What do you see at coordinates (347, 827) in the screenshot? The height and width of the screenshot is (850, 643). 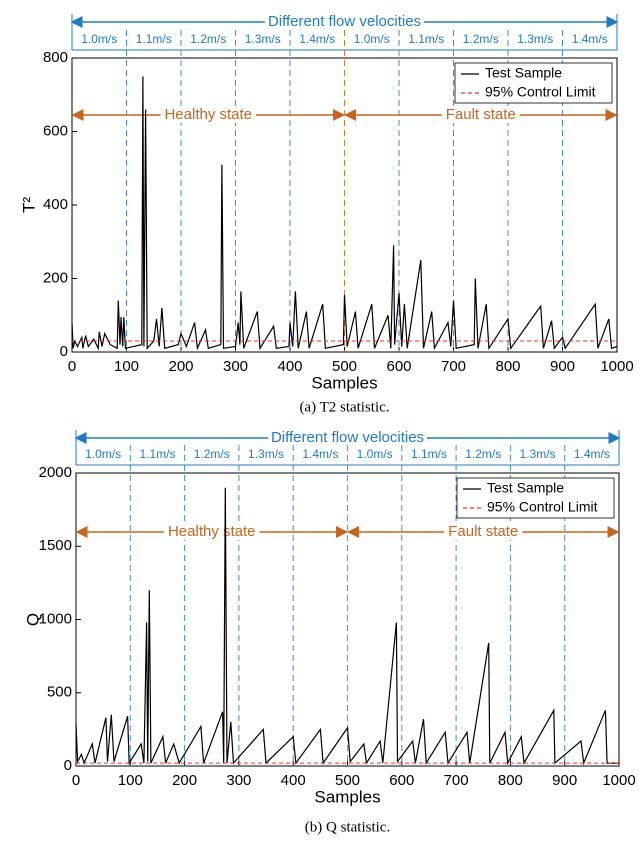 I see `caption: (b) Q statistic.` at bounding box center [347, 827].